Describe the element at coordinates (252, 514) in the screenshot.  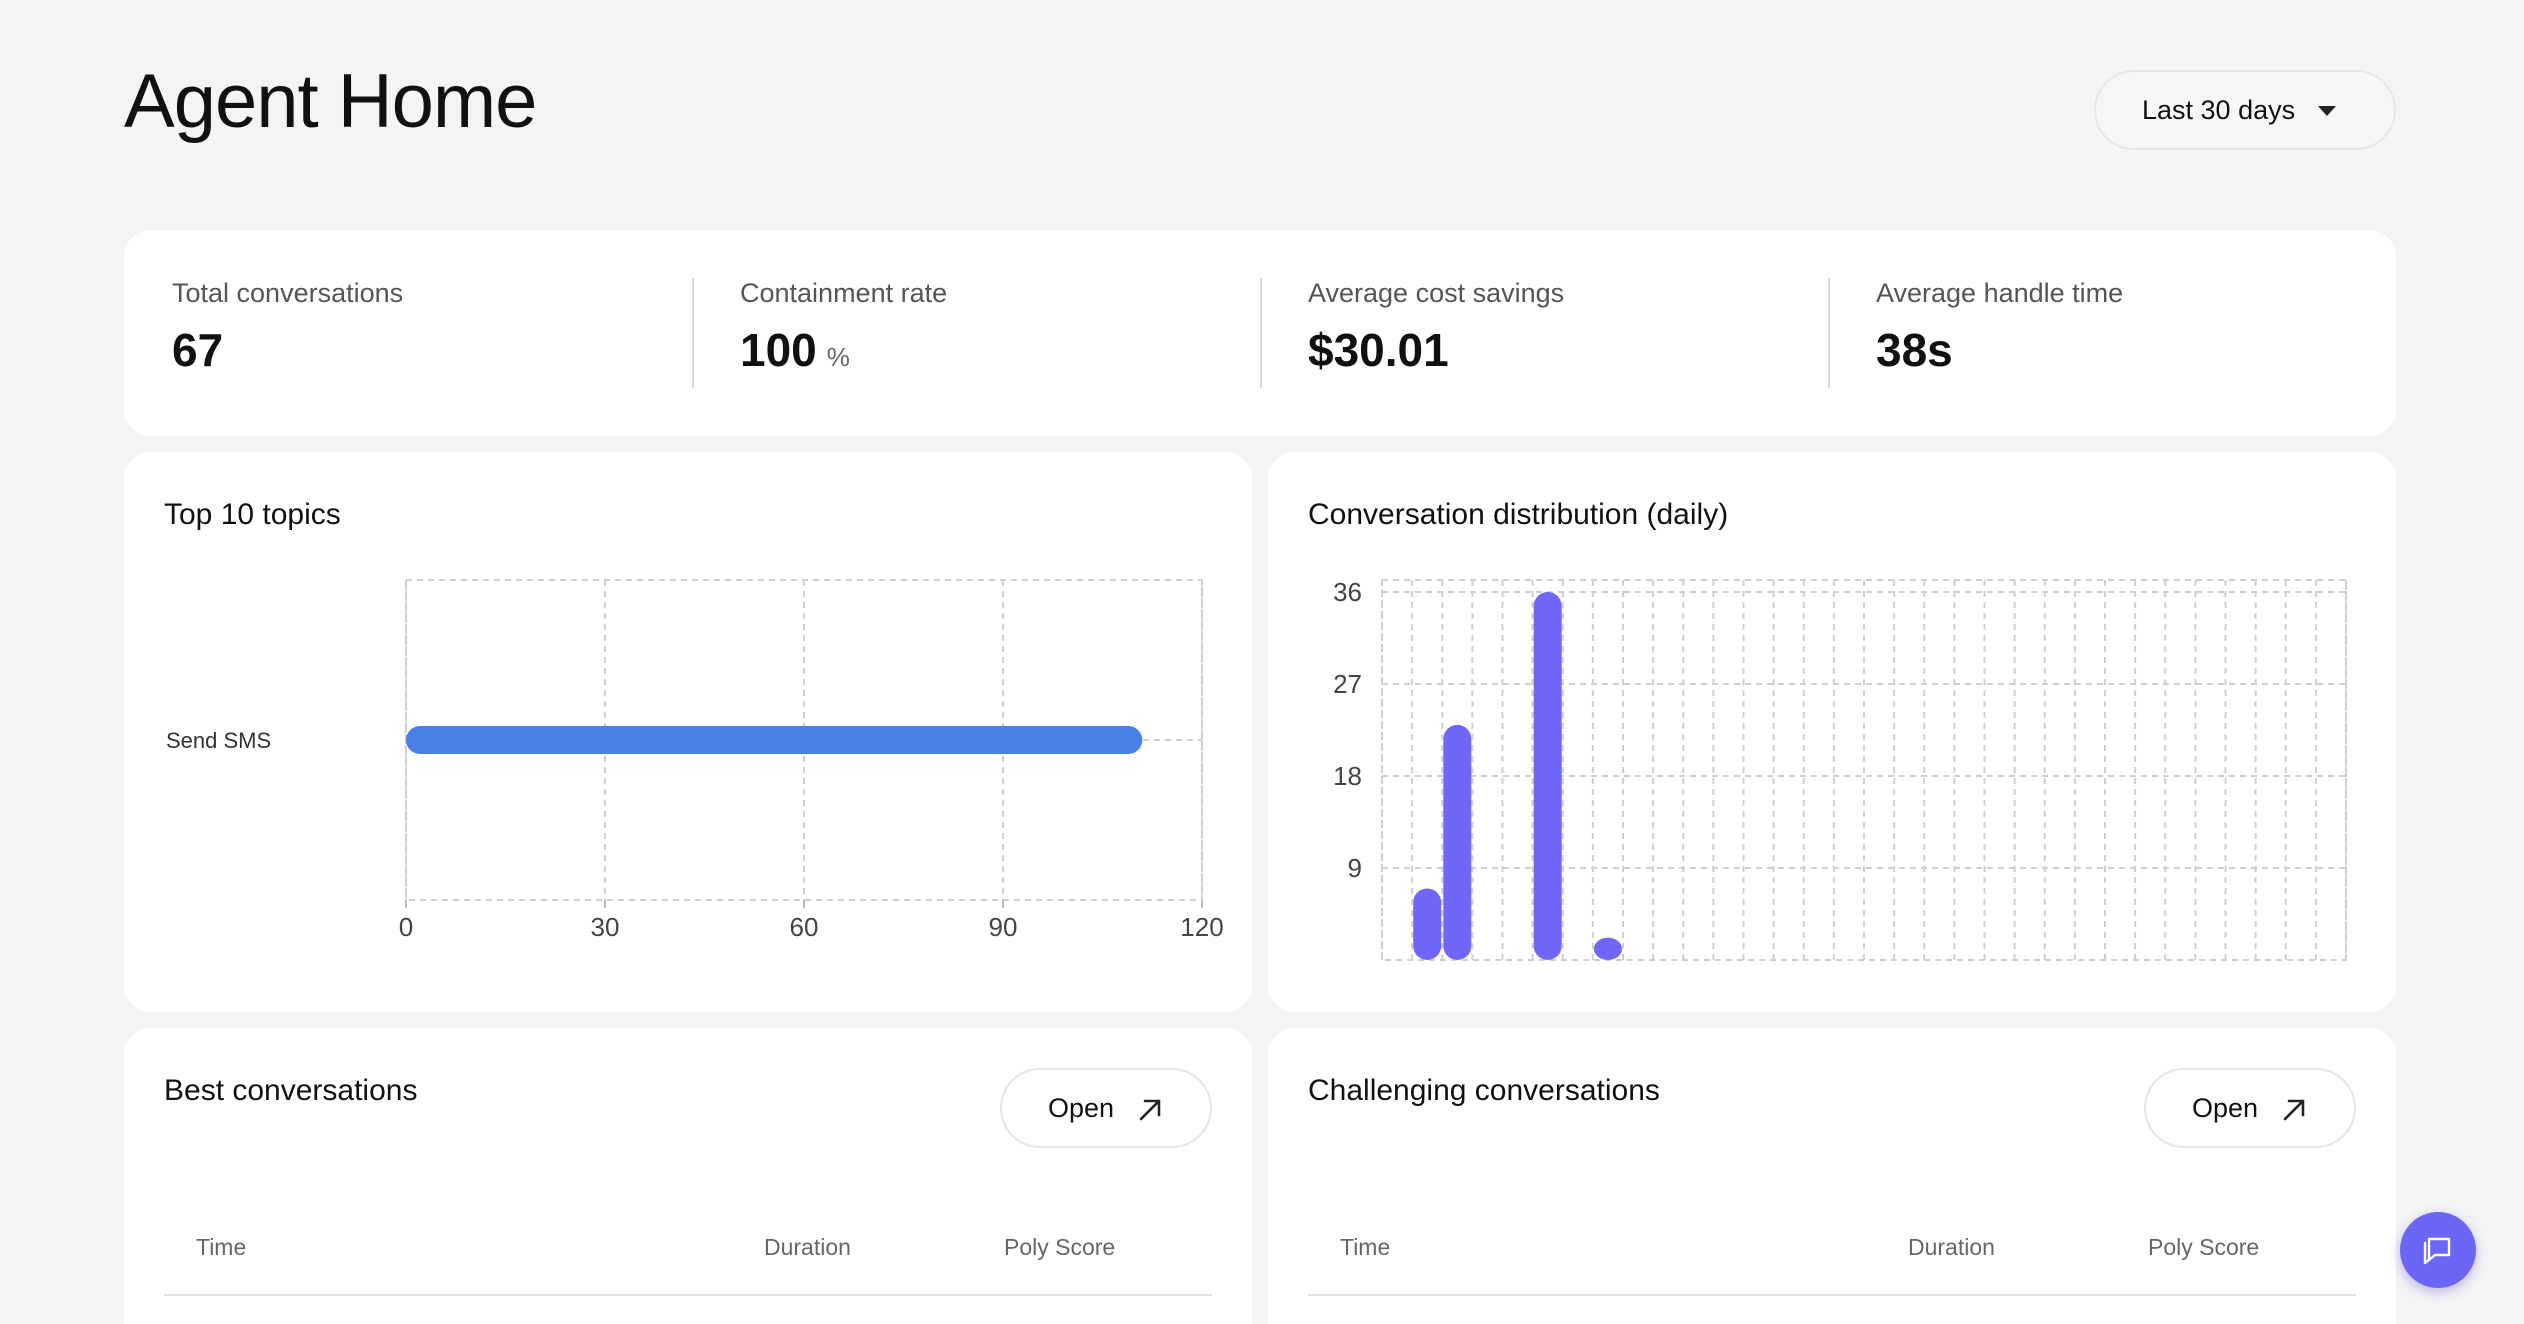
I see `card-title: Top 10 topics` at that location.